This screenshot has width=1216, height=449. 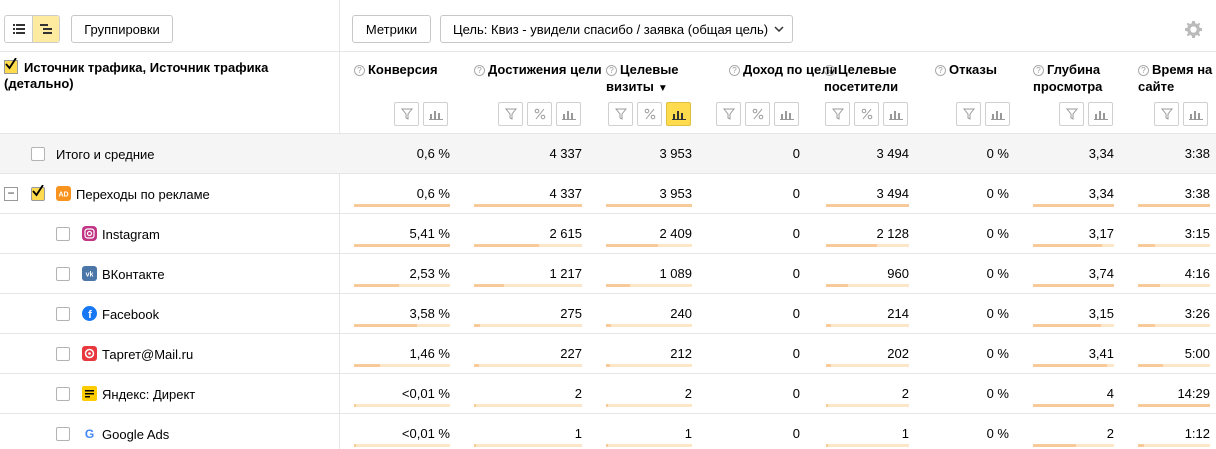 What do you see at coordinates (1101, 153) in the screenshot?
I see `table-cell: 3,34` at bounding box center [1101, 153].